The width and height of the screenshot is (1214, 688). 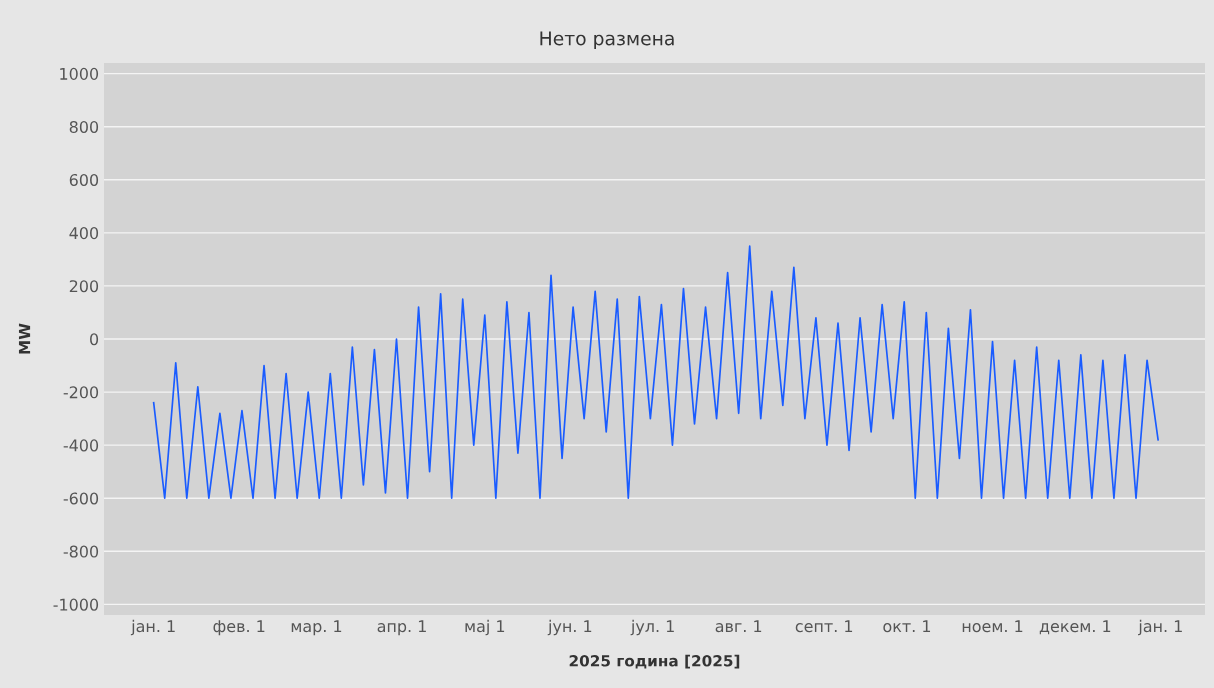 What do you see at coordinates (316, 628) in the screenshot?
I see `x-tick-label: мар. 1` at bounding box center [316, 628].